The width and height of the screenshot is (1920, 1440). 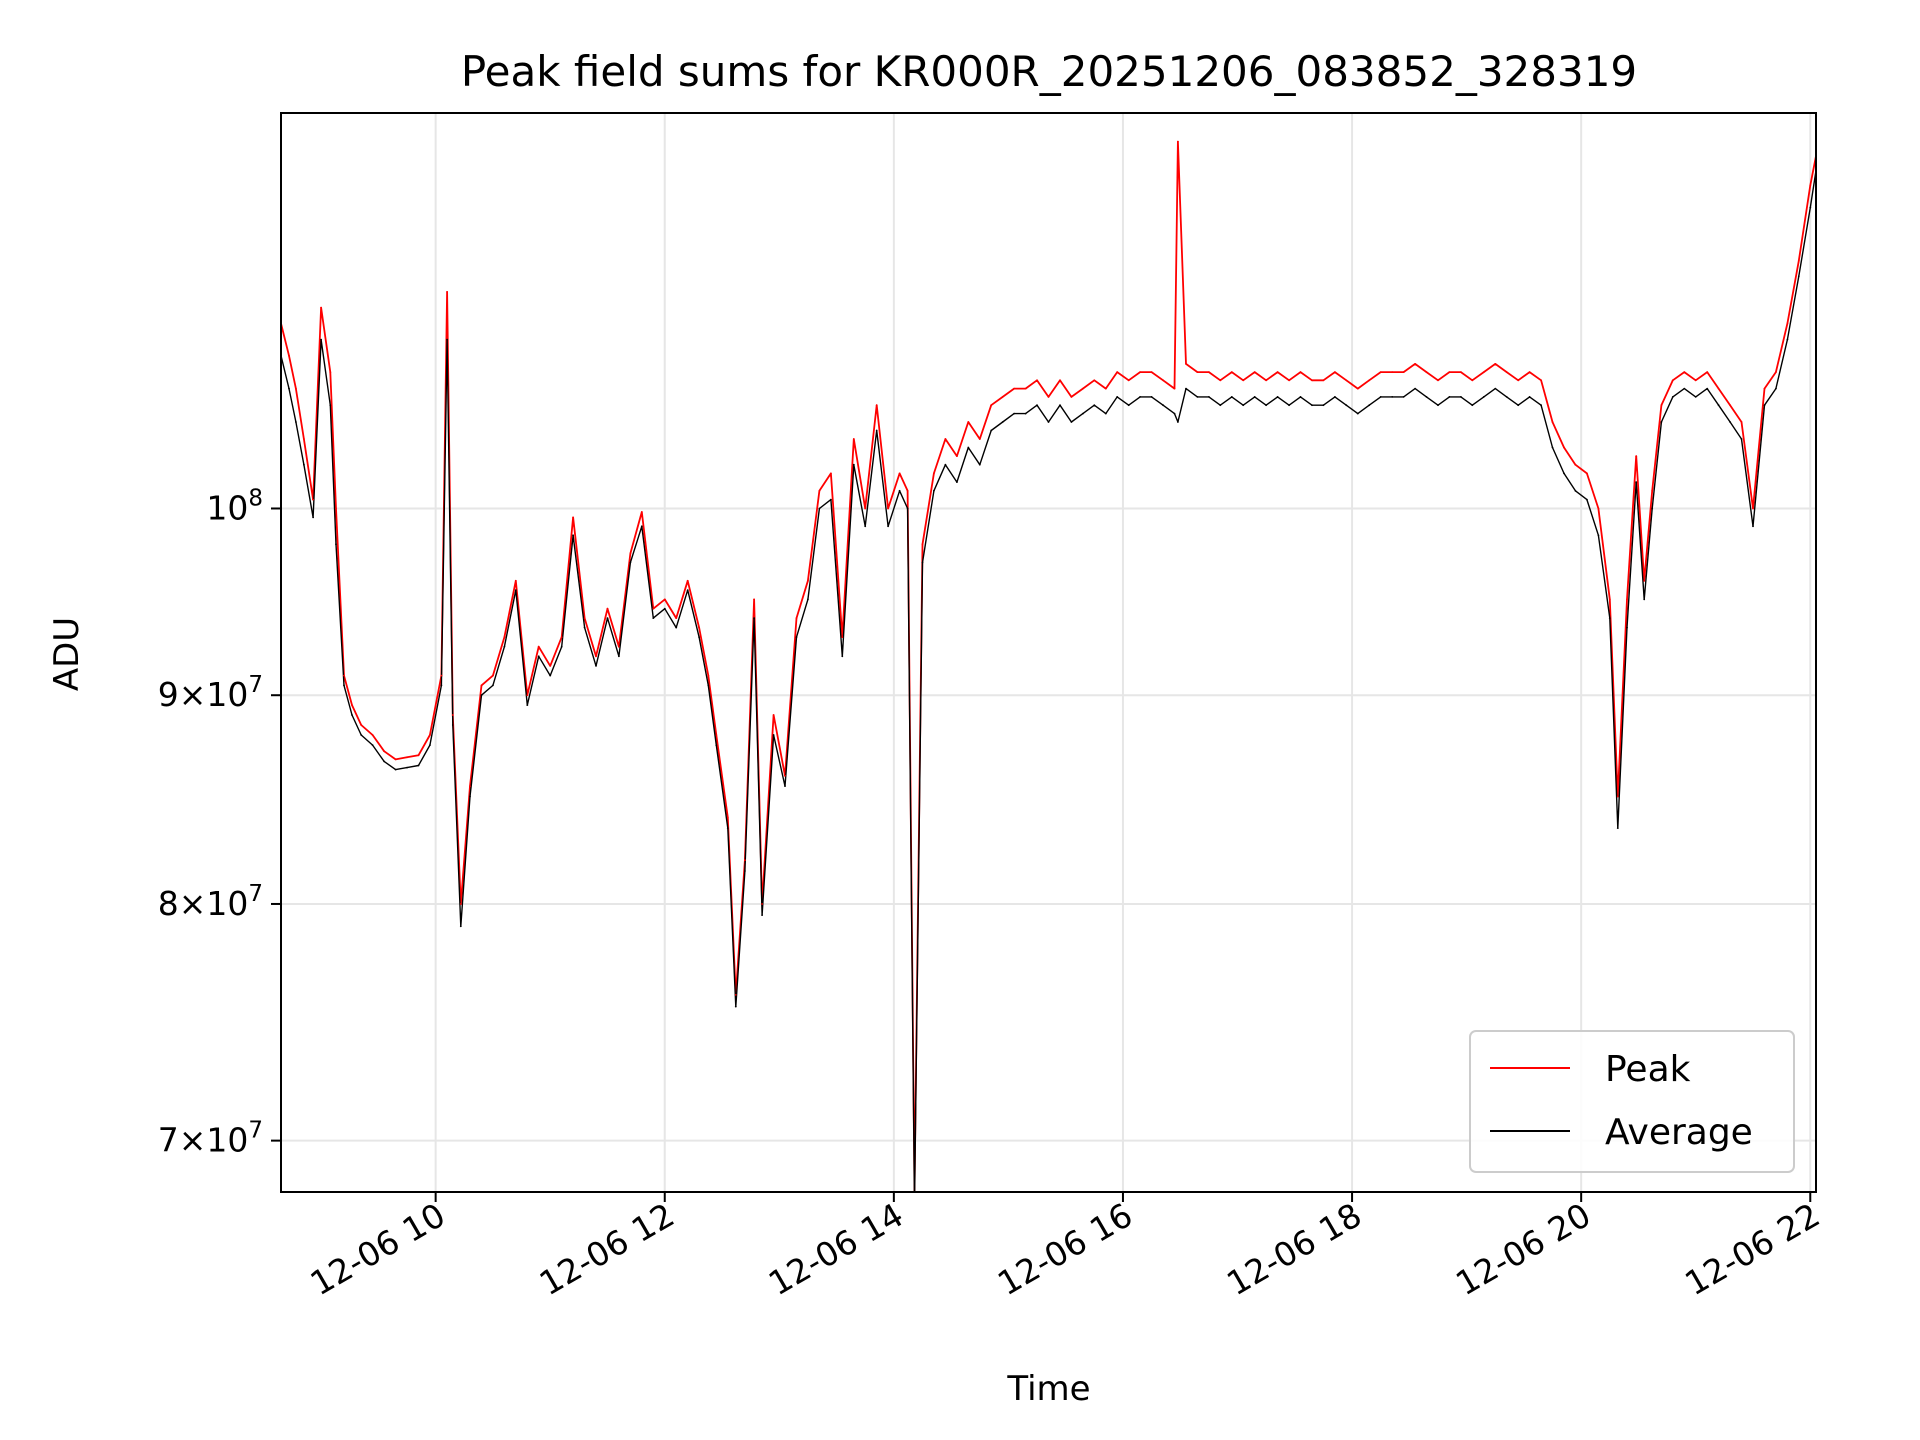 I want to click on y-tick-label: 8×107, so click(x=210, y=902).